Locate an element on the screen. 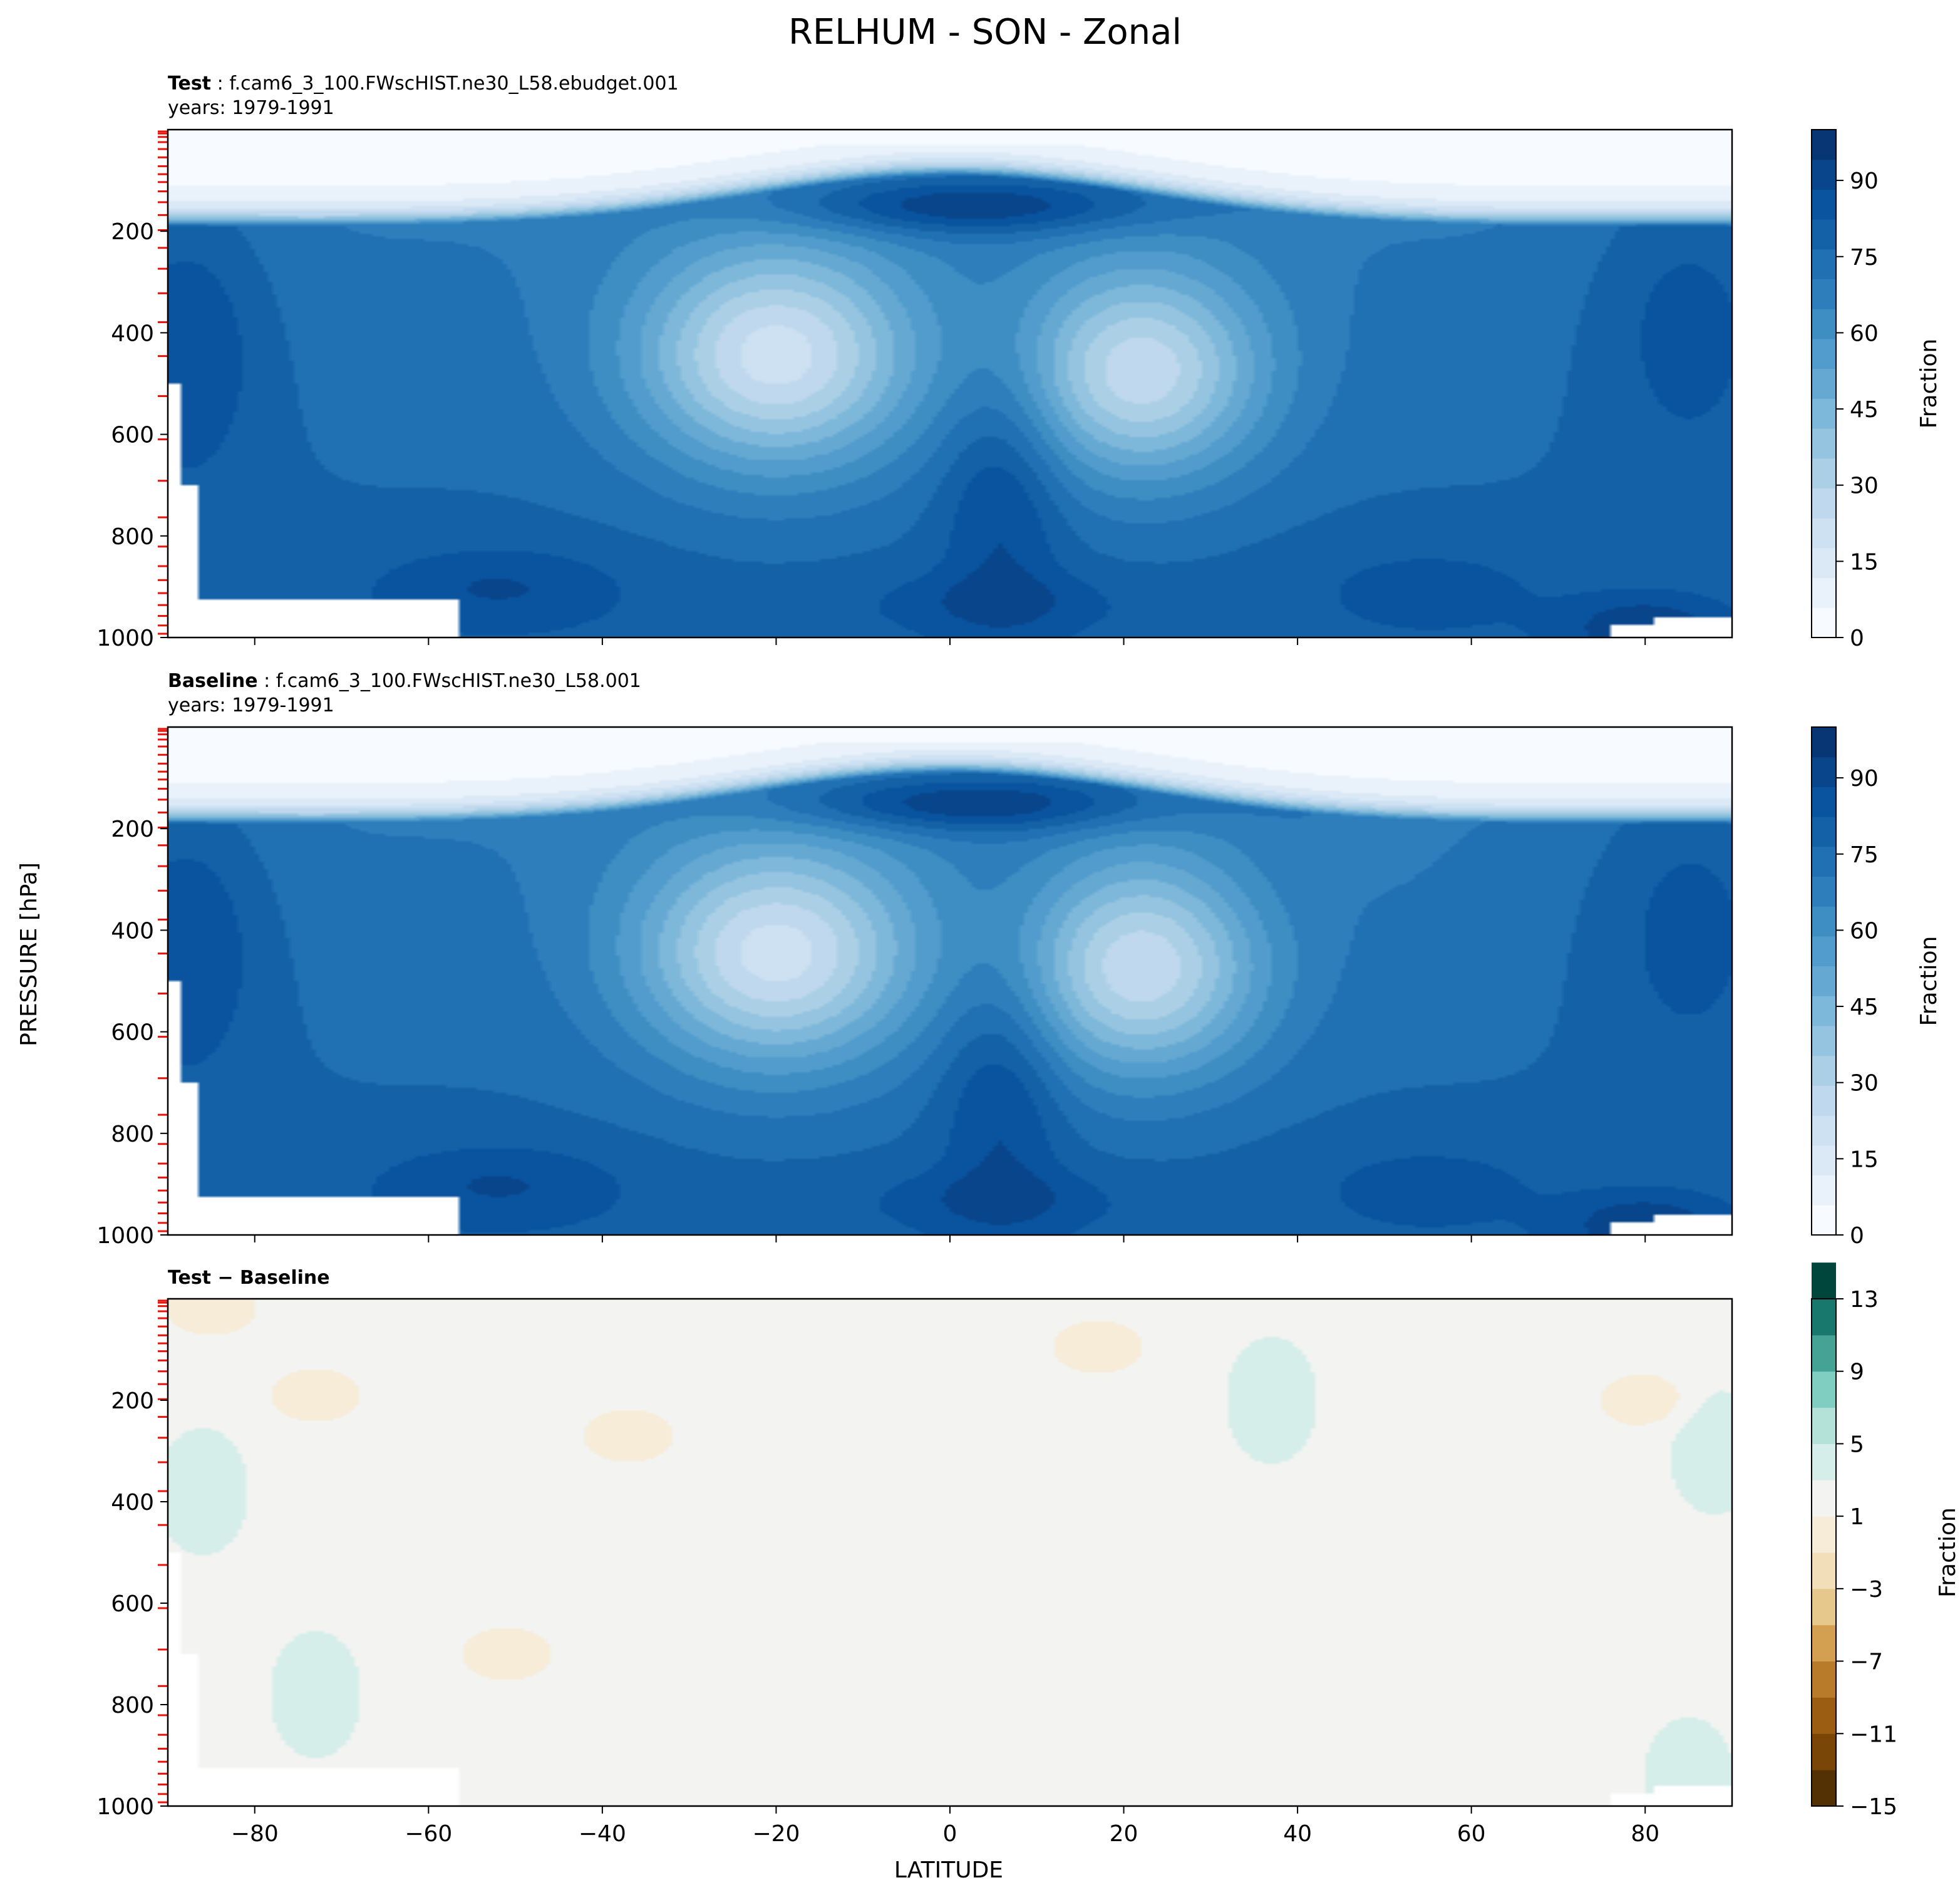 The image size is (1960, 1900). x-tick-label: −60 is located at coordinates (428, 1834).